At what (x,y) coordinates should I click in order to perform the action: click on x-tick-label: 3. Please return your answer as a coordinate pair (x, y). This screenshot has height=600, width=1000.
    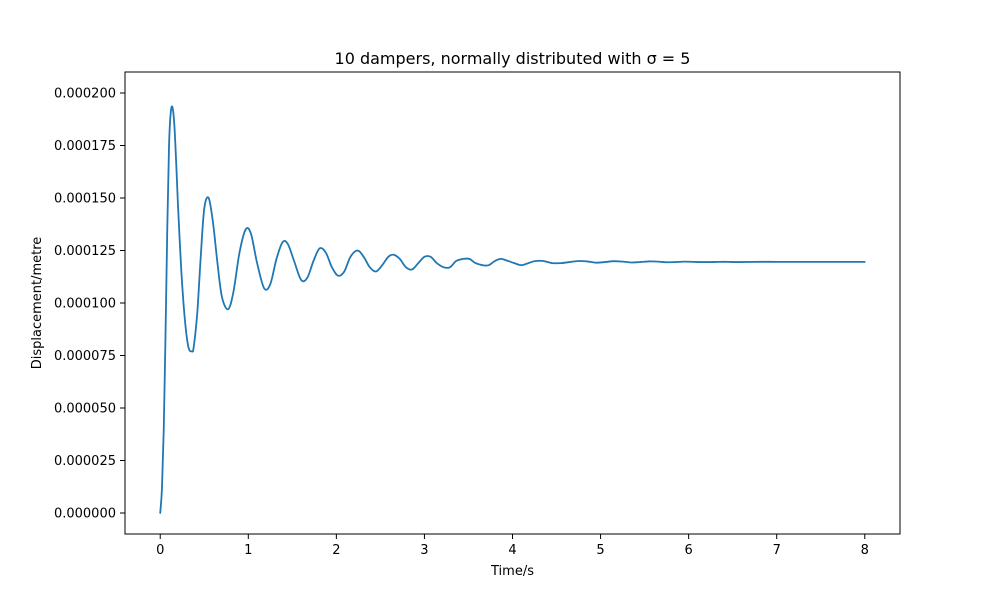
    Looking at the image, I should click on (424, 550).